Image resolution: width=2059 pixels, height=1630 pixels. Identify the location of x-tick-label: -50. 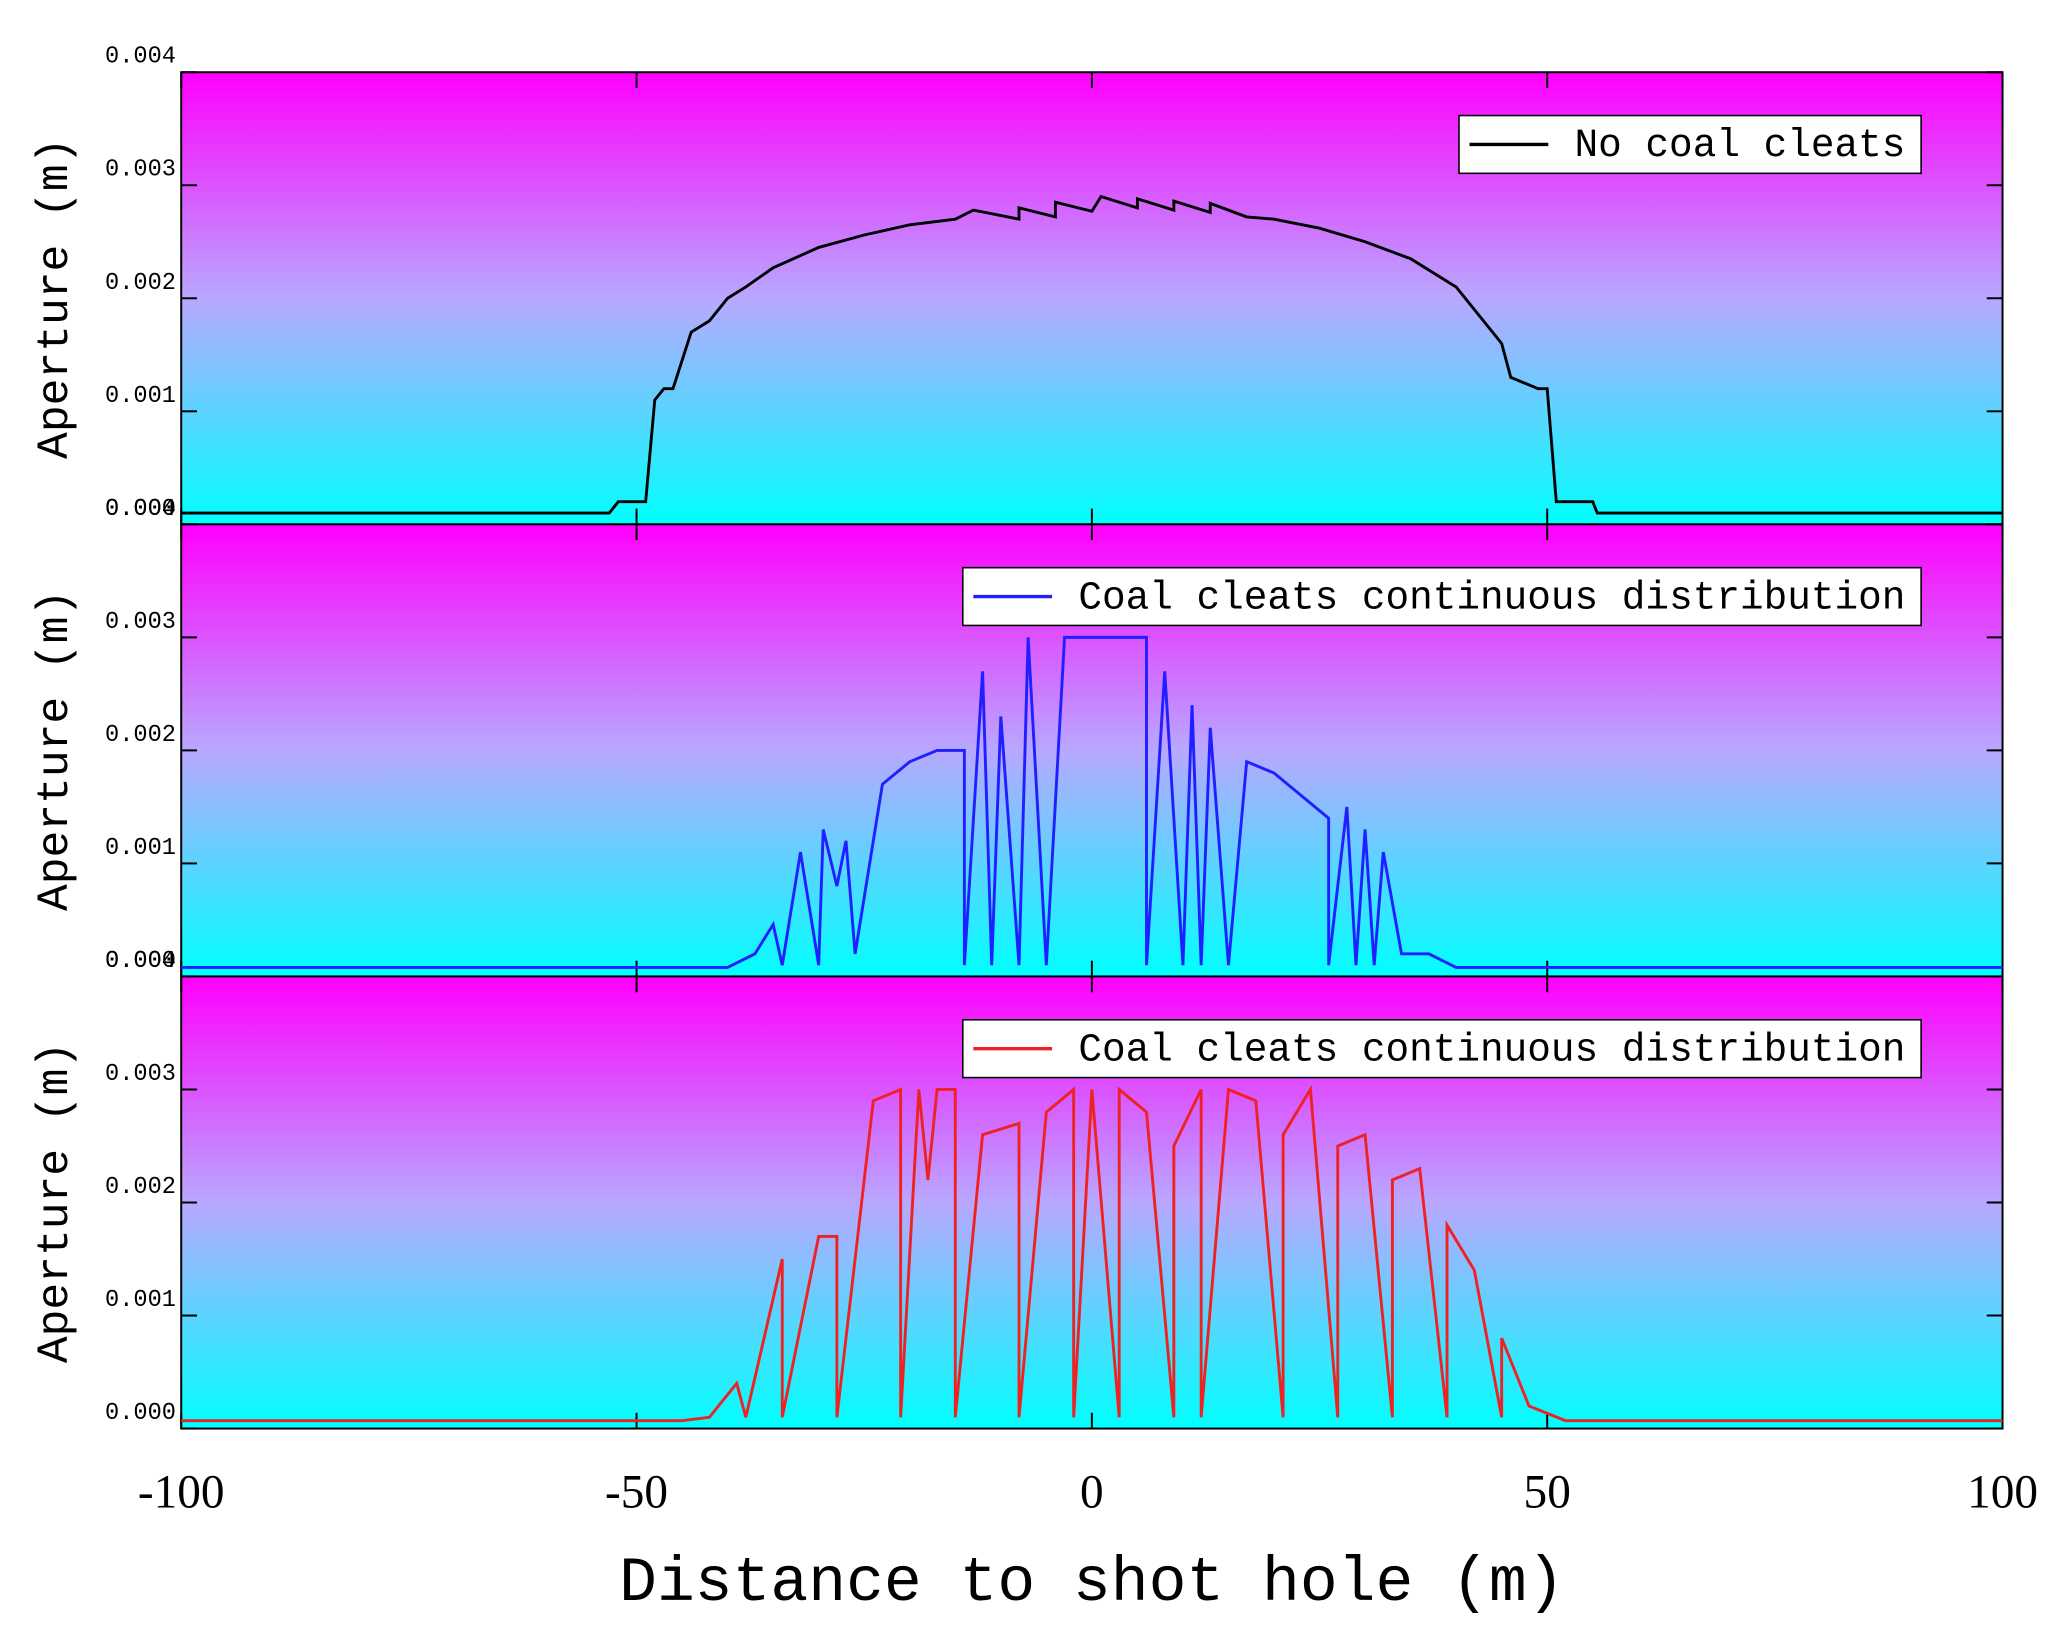
(636, 1493).